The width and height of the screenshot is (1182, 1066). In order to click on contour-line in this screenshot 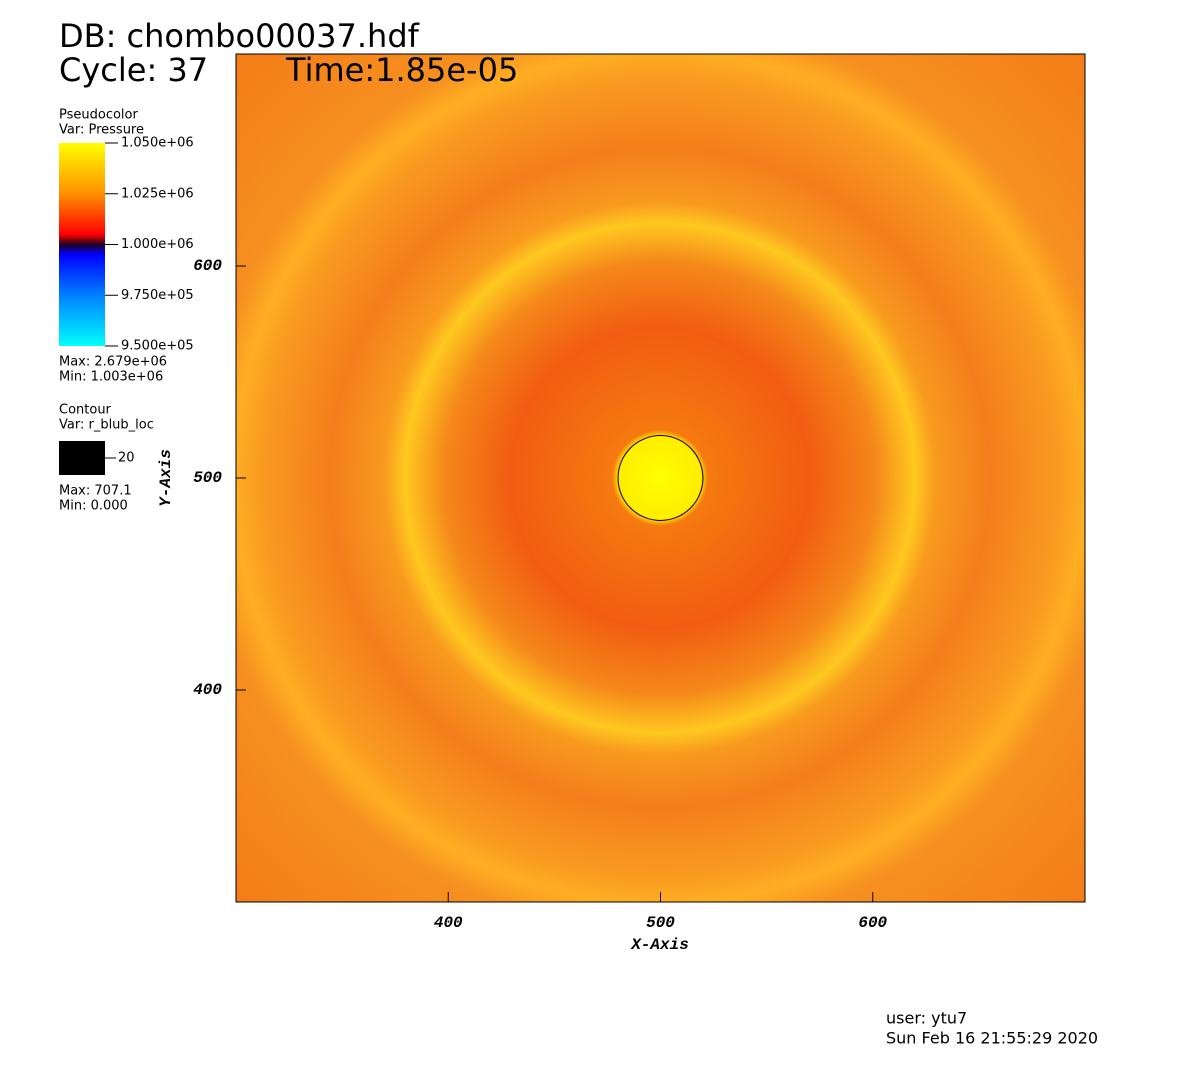, I will do `click(660, 478)`.